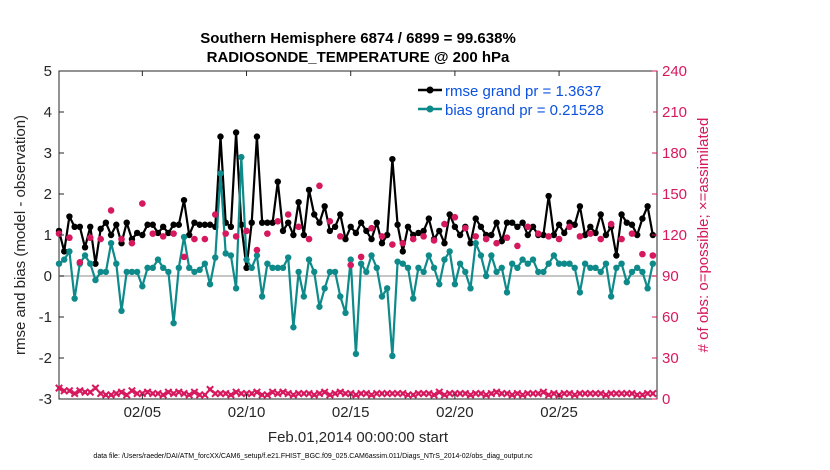 The height and width of the screenshot is (470, 830). What do you see at coordinates (674, 71) in the screenshot?
I see `y-tick-label-right: 240` at bounding box center [674, 71].